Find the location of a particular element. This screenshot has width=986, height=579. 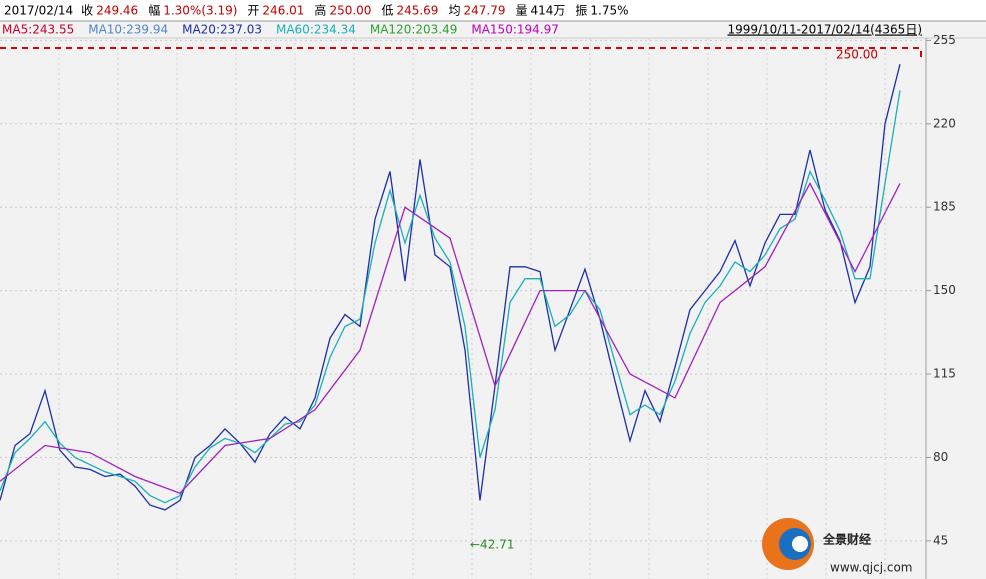

y-tick-label: 45 is located at coordinates (940, 540).